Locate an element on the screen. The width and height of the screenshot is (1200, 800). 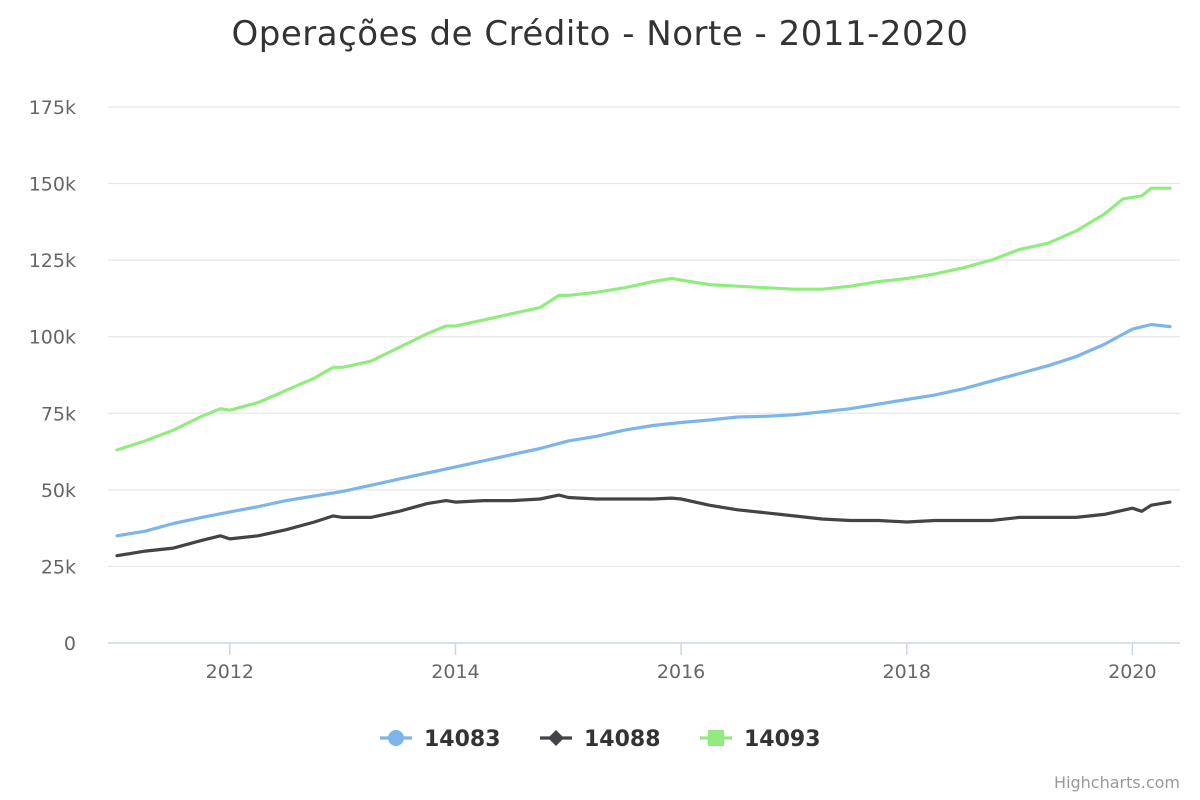
x-tick-label: 2020 is located at coordinates (1132, 672).